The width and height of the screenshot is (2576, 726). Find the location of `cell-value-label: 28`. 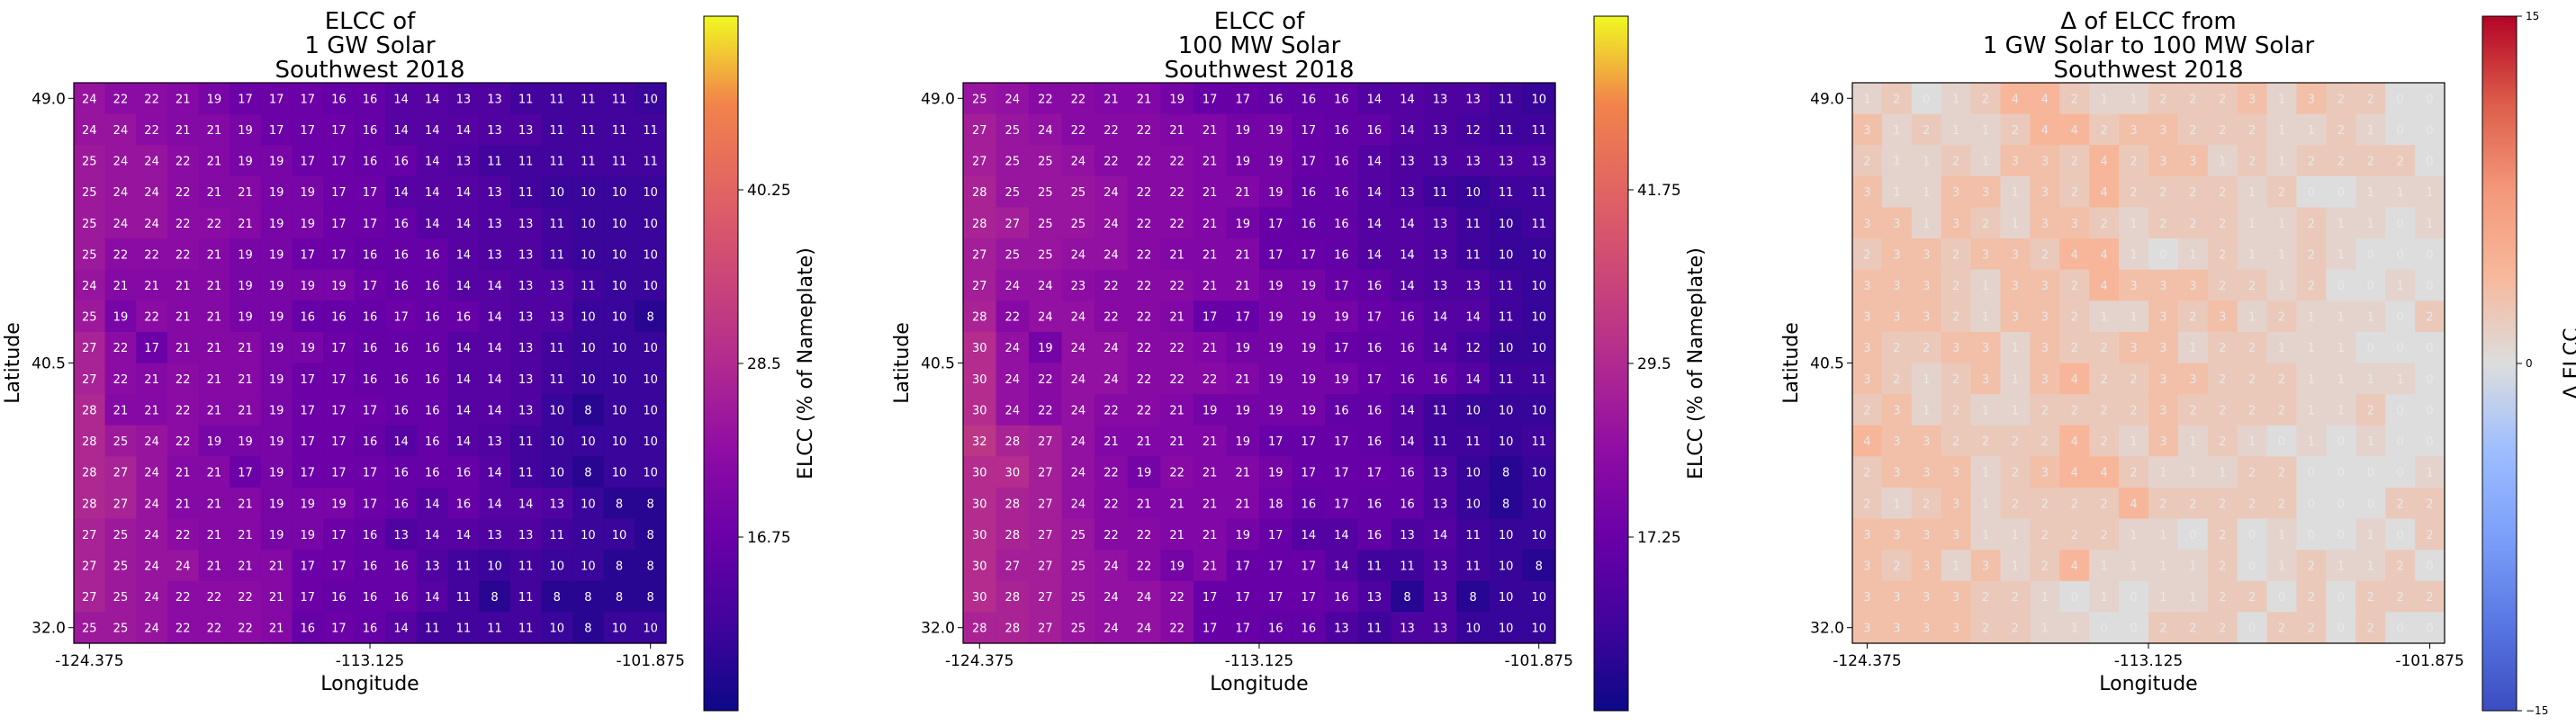

cell-value-label: 28 is located at coordinates (1013, 442).